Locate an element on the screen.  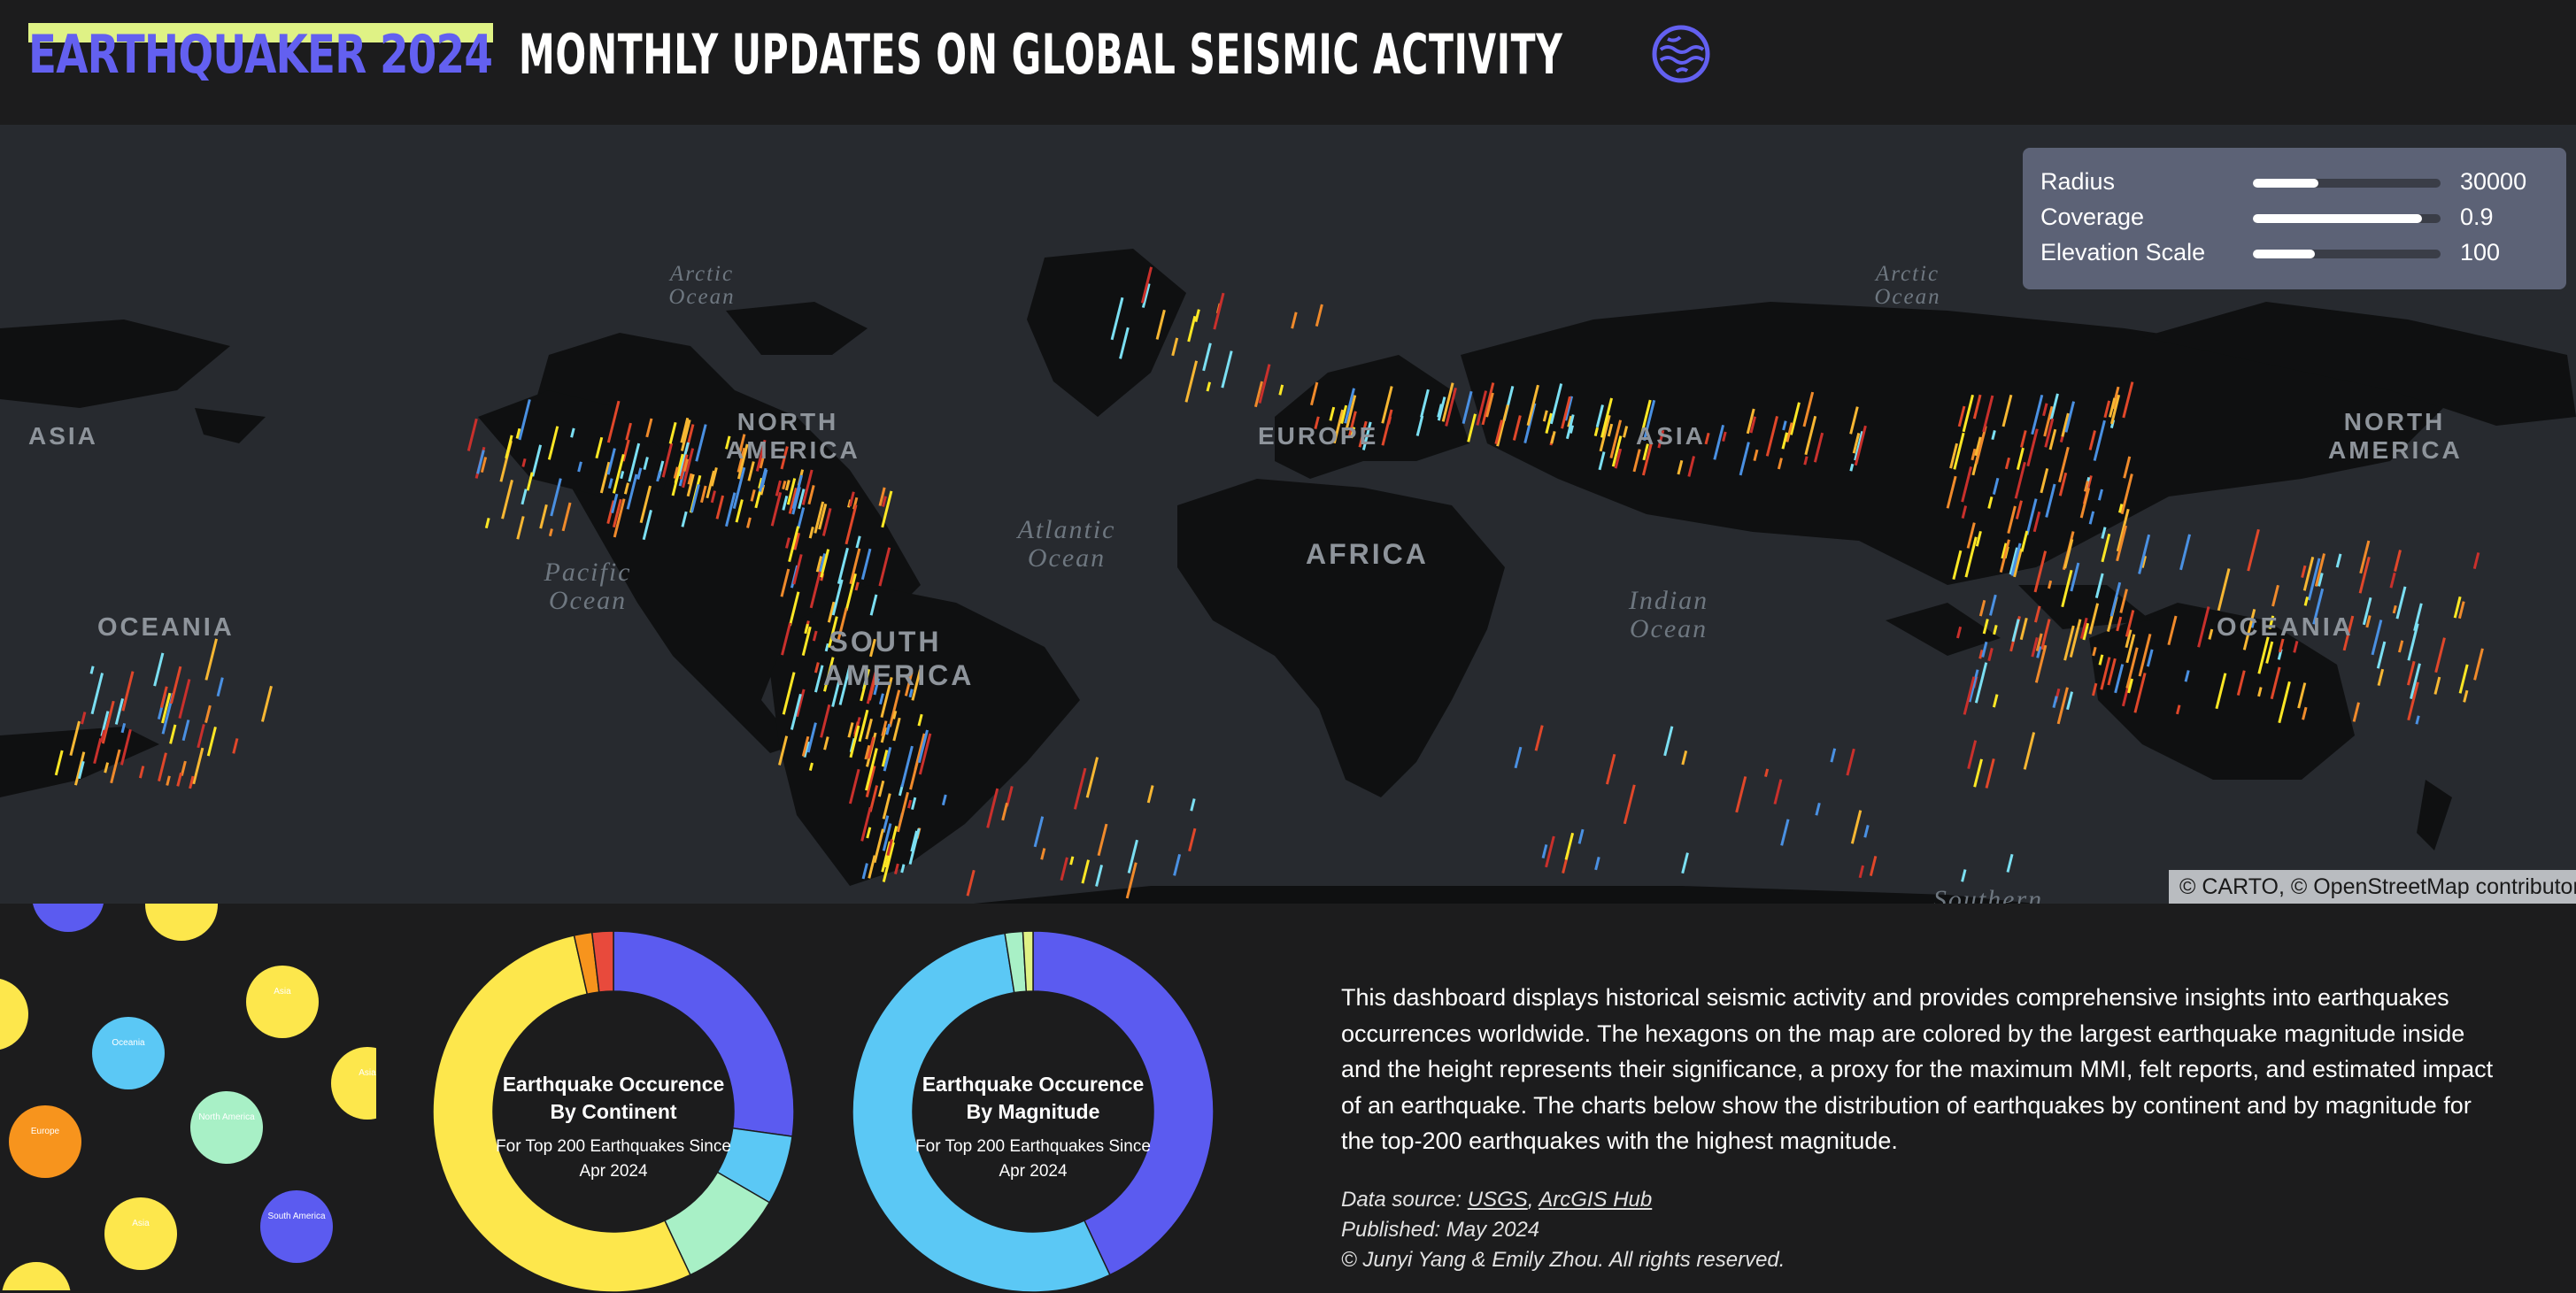
bubble-partial-bottom is located at coordinates (36, 1276).